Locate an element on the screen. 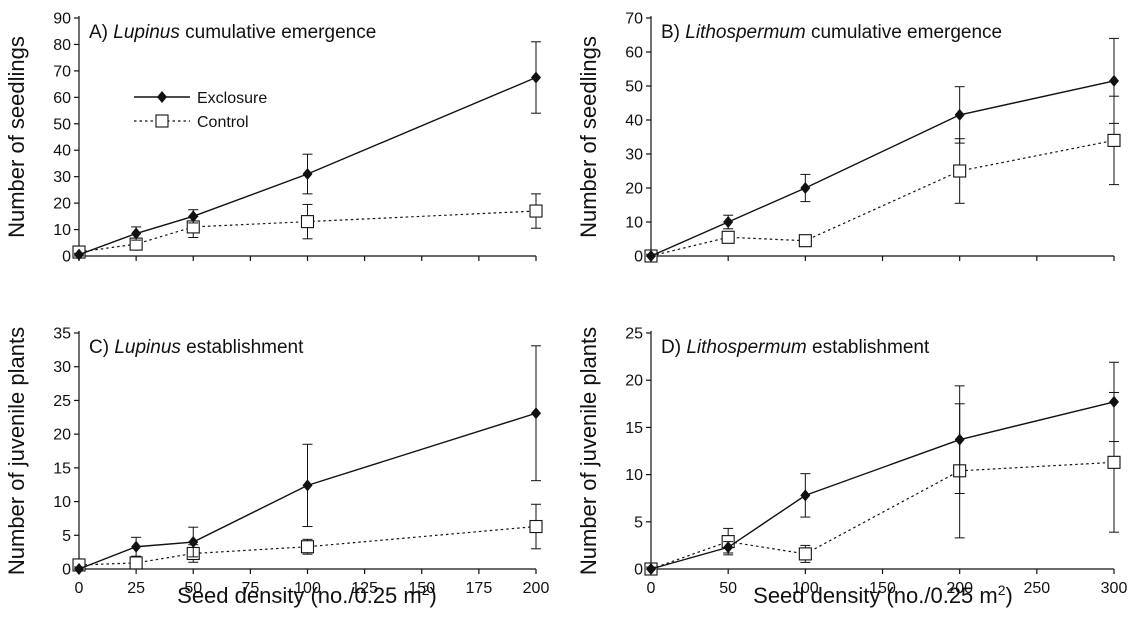  legend: Exclosure Control is located at coordinates (200, 110).